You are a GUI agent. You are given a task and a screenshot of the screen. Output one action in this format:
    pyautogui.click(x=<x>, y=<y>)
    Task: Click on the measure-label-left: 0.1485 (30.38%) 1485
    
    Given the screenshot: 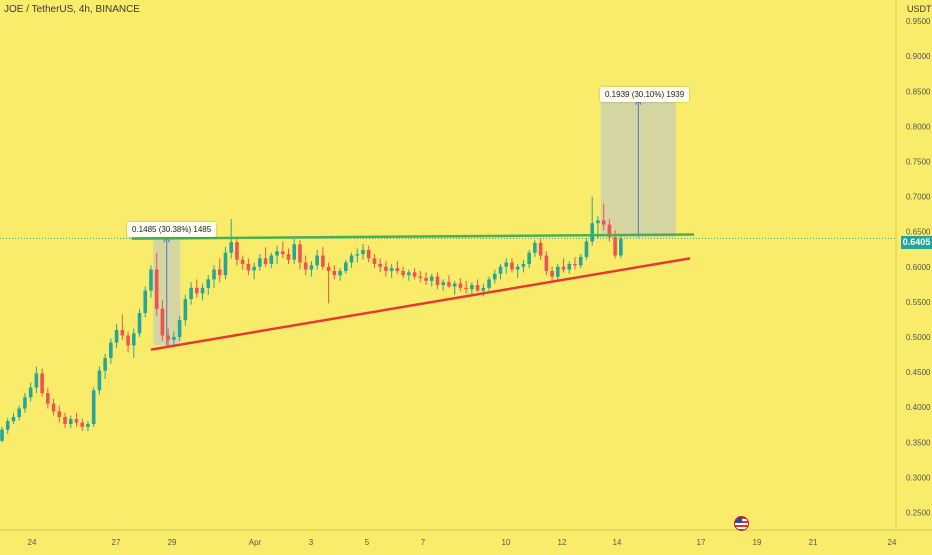 What is the action you would take?
    pyautogui.click(x=172, y=229)
    